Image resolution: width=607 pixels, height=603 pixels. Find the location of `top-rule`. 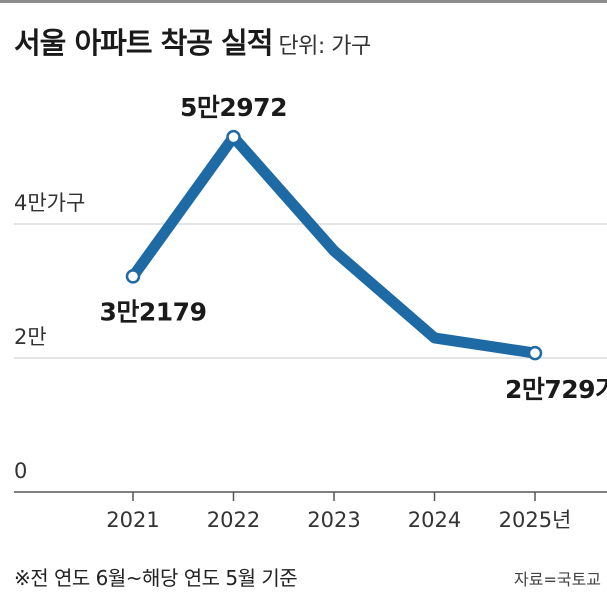

top-rule is located at coordinates (303, 1).